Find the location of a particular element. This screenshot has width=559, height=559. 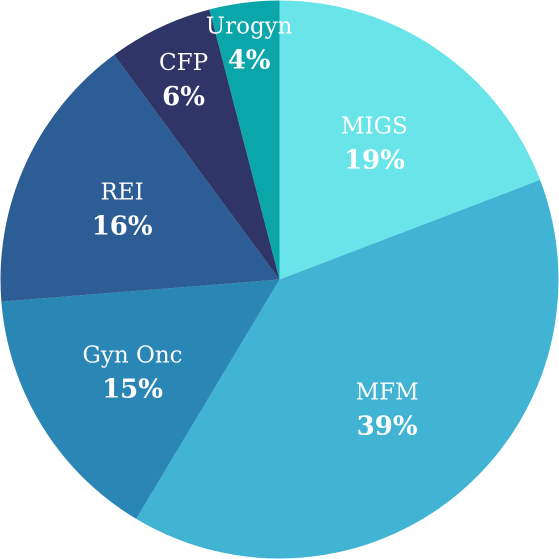

pie-slice-urogyn is located at coordinates (244, 140).